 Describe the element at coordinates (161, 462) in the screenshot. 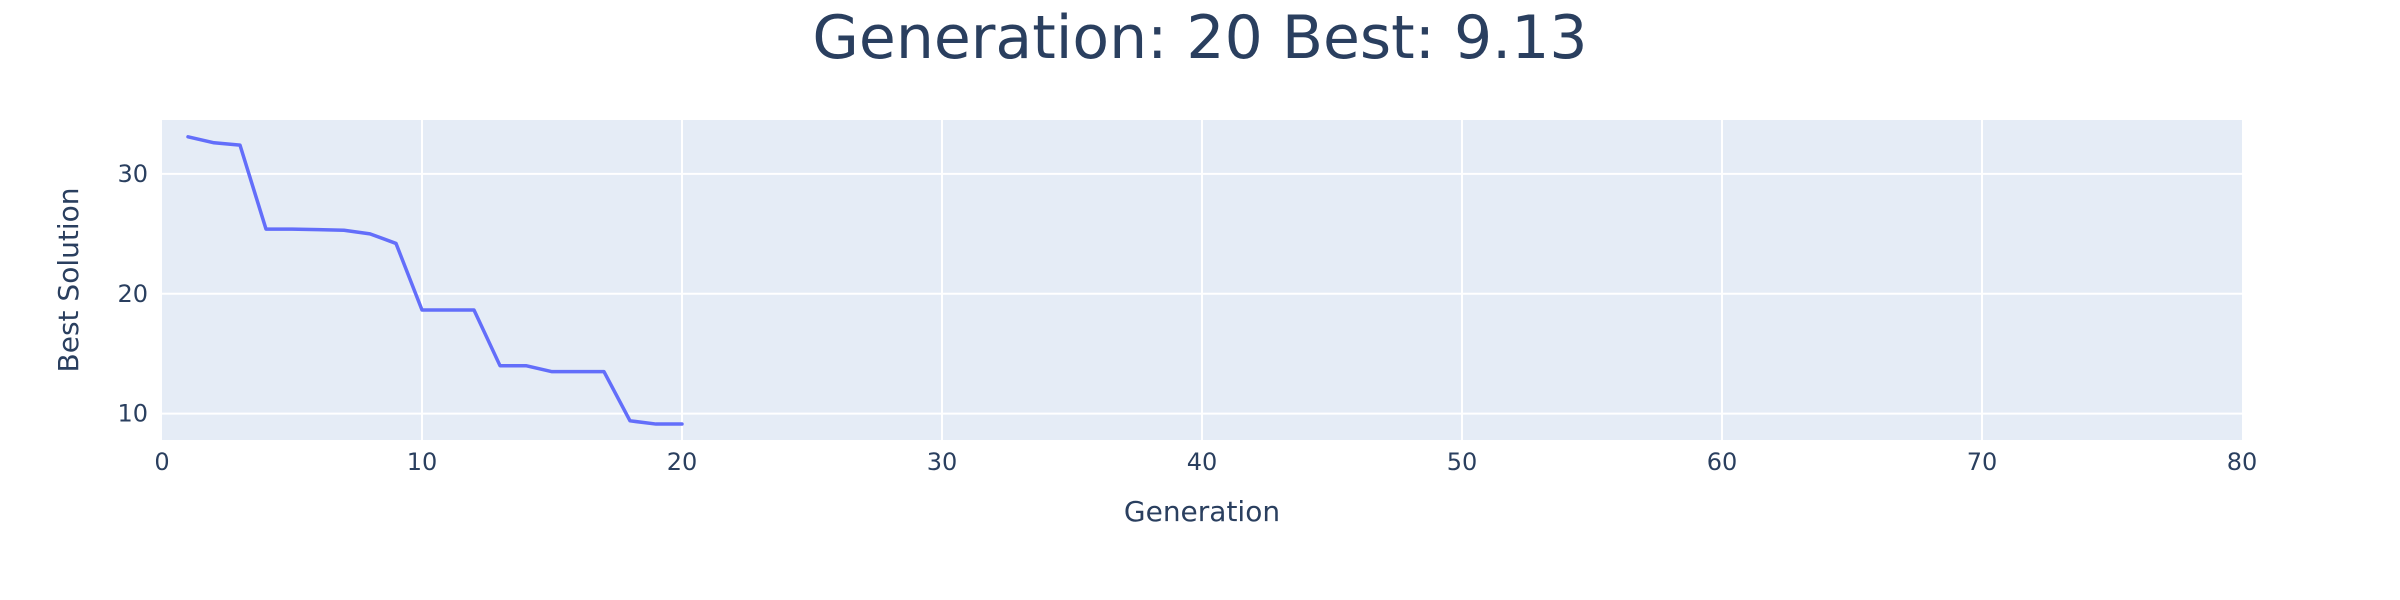

I see `x-tick-label: 0` at that location.